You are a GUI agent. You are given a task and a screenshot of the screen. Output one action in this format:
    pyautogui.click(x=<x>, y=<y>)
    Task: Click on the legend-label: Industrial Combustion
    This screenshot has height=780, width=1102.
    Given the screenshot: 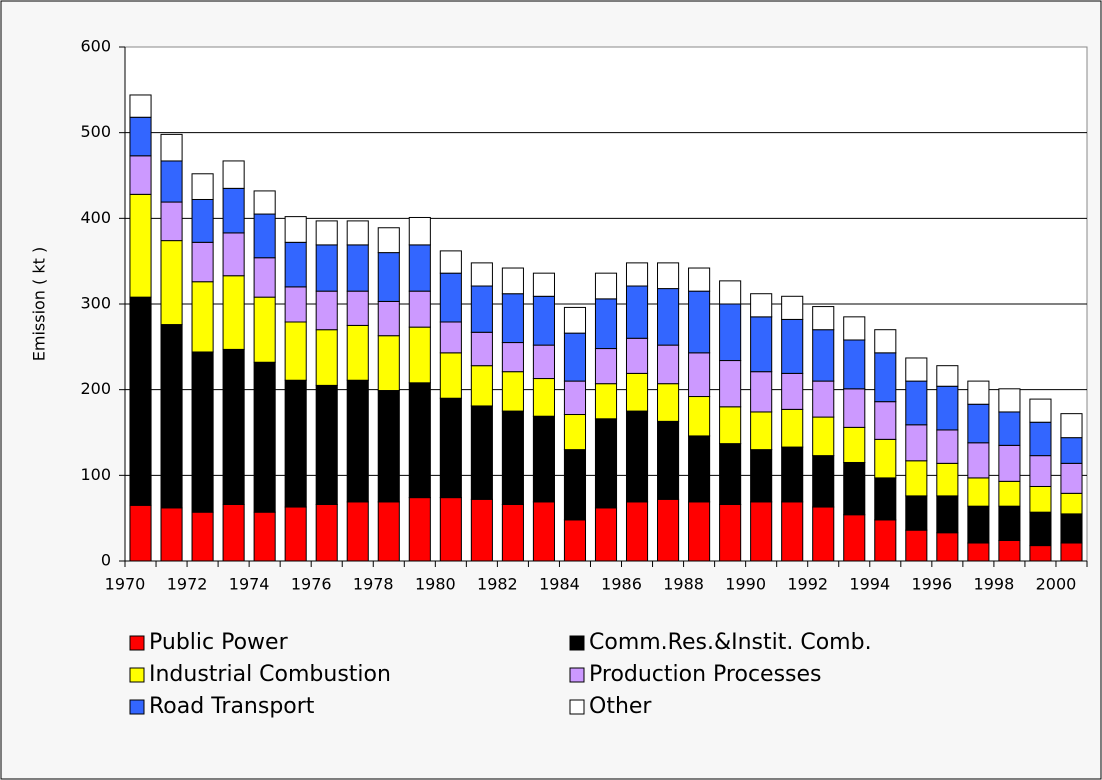 What is the action you would take?
    pyautogui.click(x=270, y=674)
    